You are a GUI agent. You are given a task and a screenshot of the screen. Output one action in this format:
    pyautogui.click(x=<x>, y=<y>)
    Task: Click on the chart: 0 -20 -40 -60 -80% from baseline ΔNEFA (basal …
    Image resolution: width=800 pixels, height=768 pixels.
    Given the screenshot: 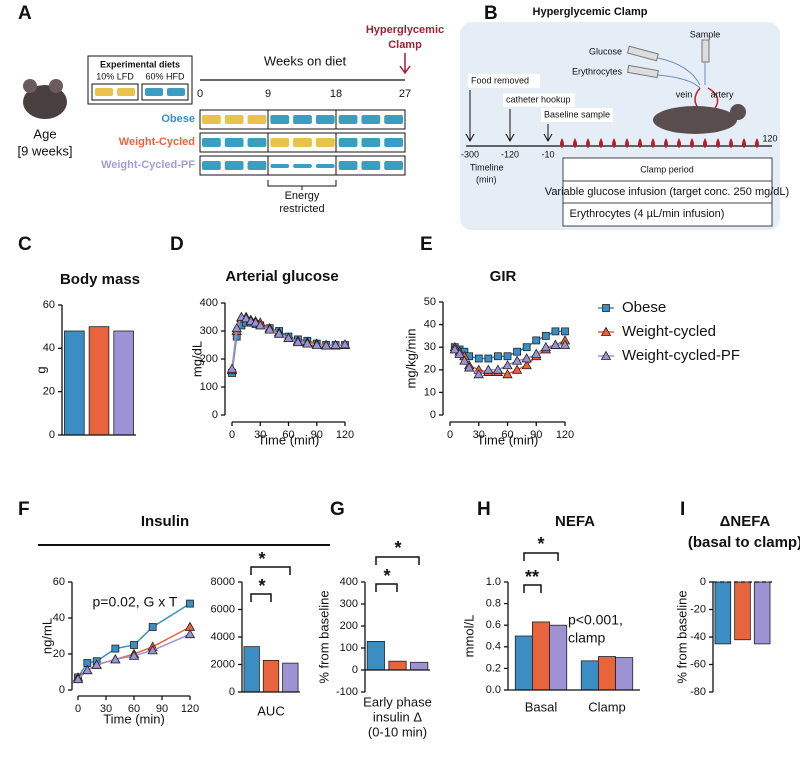 What is the action you would take?
    pyautogui.click(x=737, y=605)
    